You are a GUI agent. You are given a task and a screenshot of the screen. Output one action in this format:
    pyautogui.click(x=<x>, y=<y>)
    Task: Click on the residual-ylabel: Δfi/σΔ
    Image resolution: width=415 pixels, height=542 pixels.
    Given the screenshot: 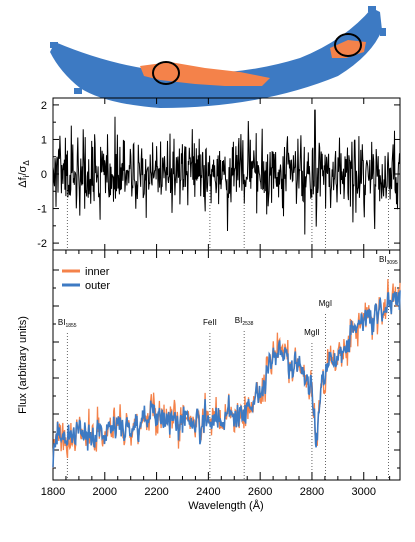 What is the action you would take?
    pyautogui.click(x=24, y=174)
    